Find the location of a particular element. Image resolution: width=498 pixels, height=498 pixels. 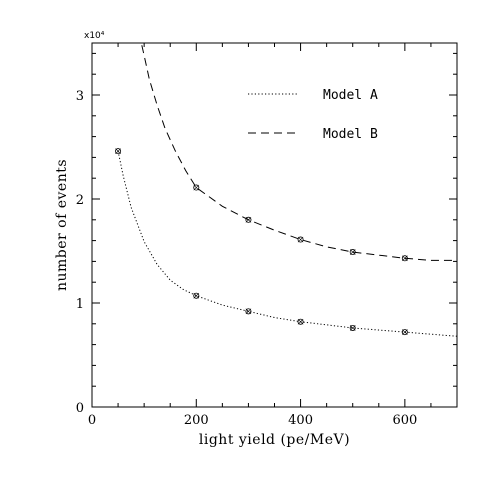

x-axis-label: light yield (pe/MeV) is located at coordinates (274, 440).